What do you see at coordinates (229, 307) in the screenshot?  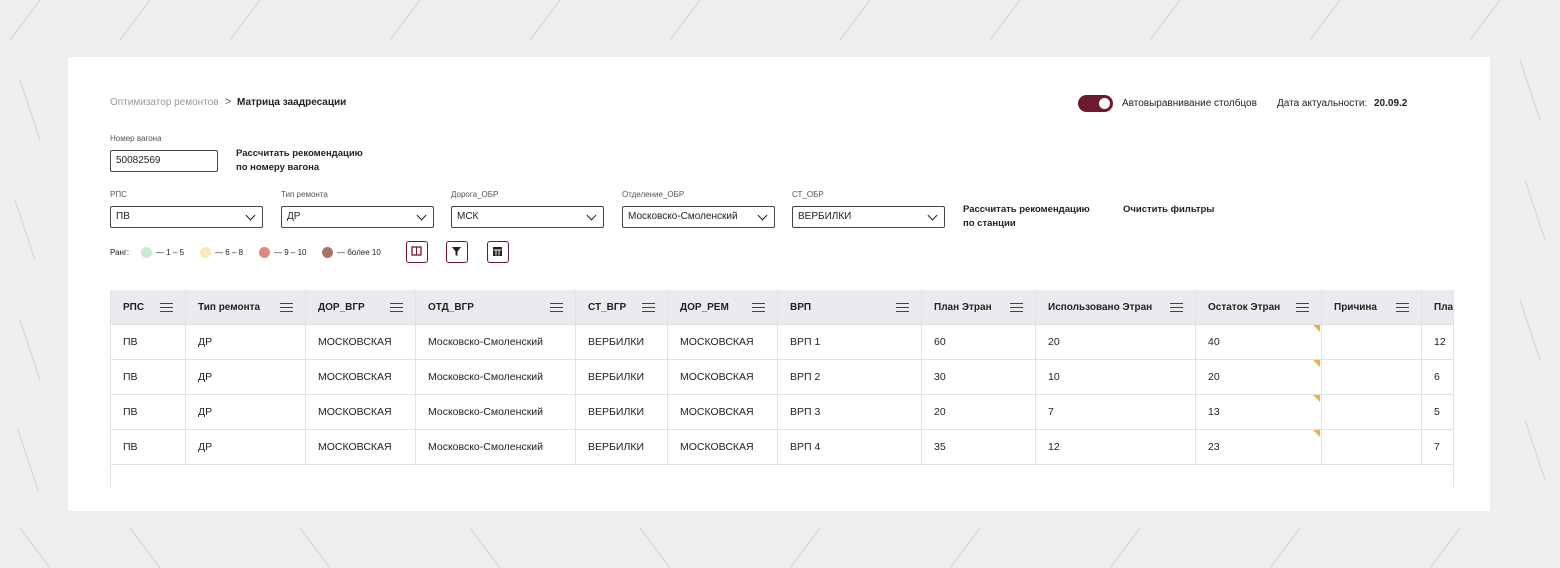 I see `column-title: Тип ремонта` at bounding box center [229, 307].